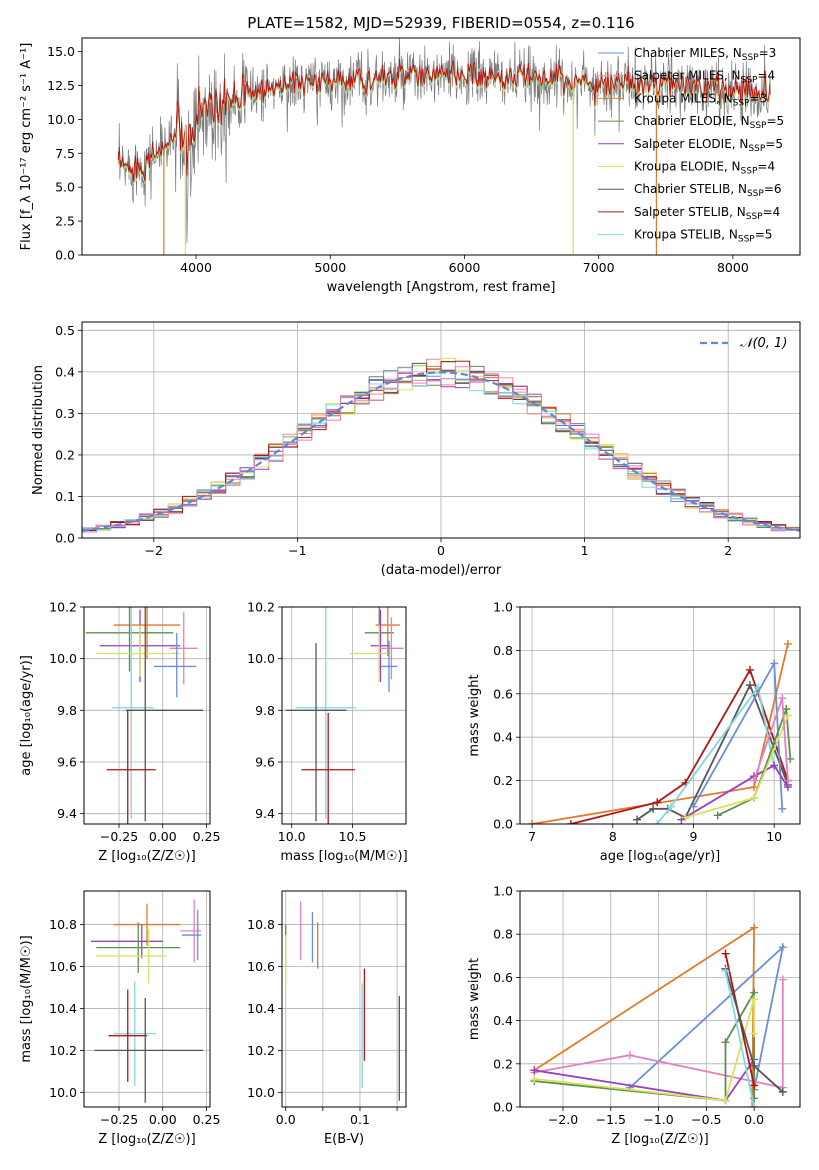  I want to click on x-tick-label: 0, so click(441, 550).